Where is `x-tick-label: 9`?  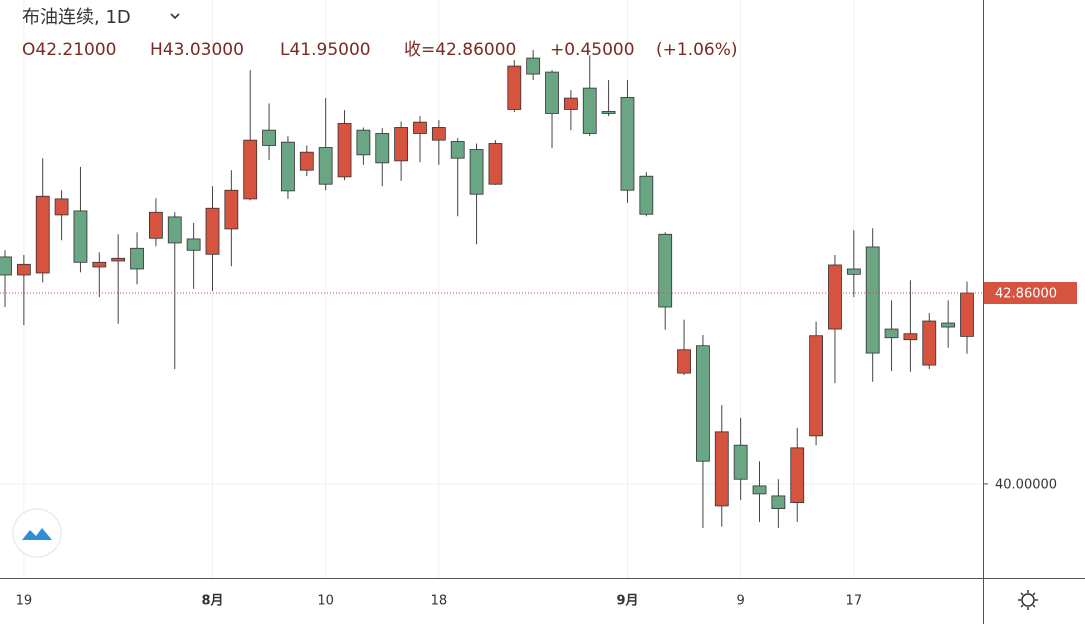
x-tick-label: 9 is located at coordinates (741, 601).